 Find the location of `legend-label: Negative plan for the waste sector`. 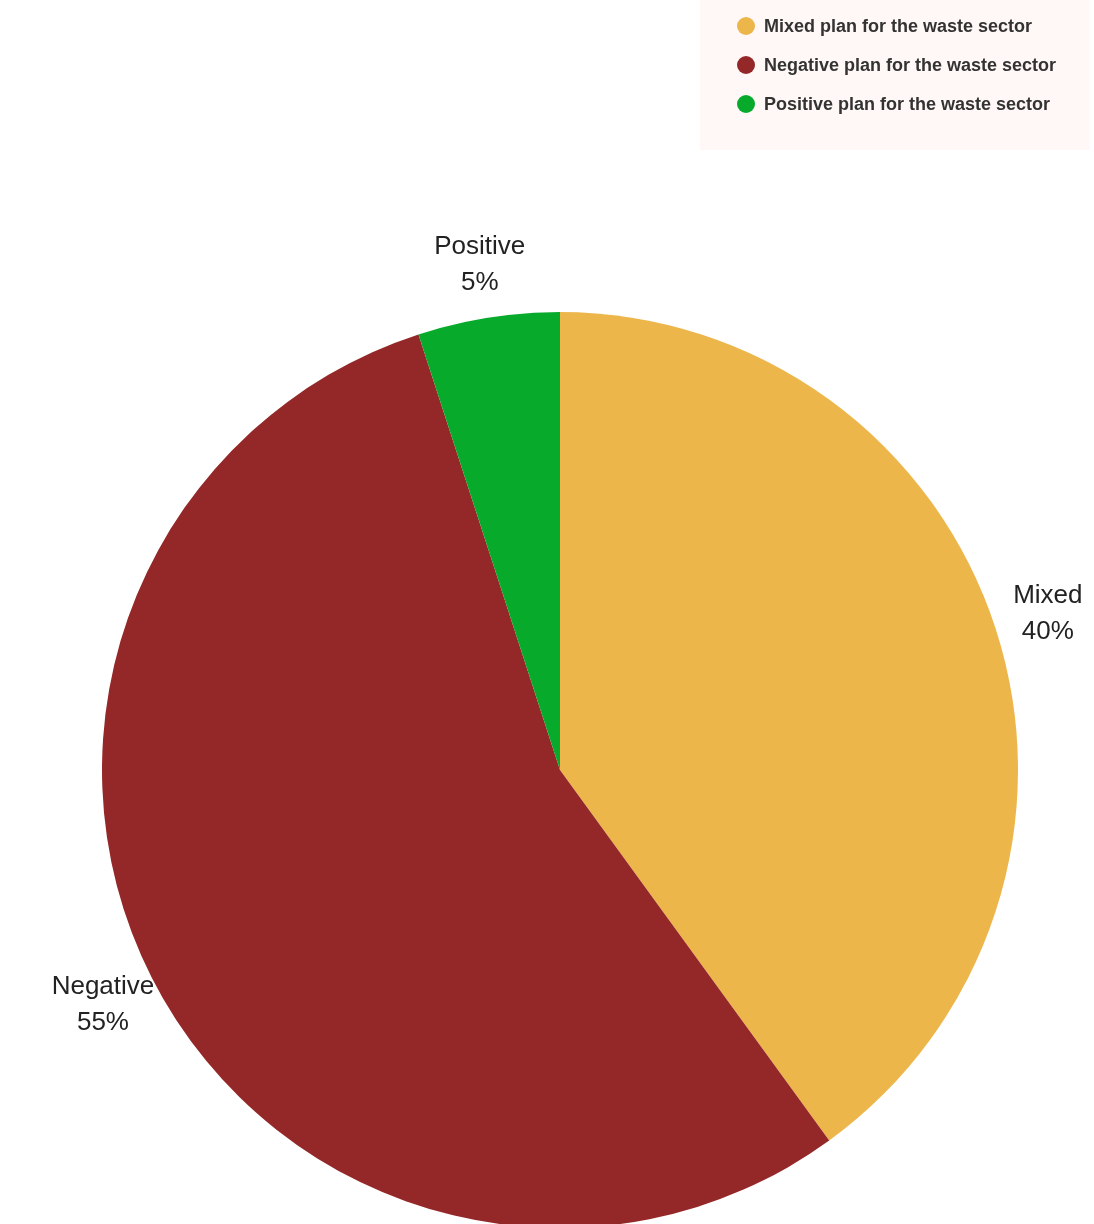

legend-label: Negative plan for the waste sector is located at coordinates (910, 65).